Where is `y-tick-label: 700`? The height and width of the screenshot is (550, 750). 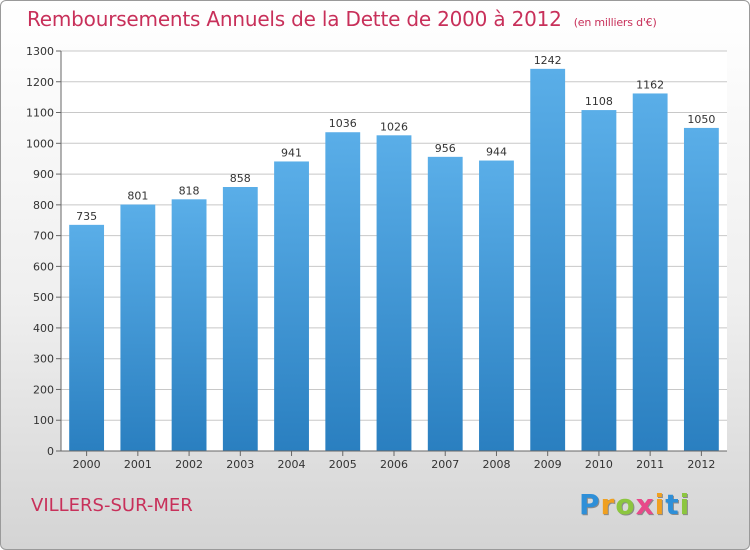 y-tick-label: 700 is located at coordinates (43, 236).